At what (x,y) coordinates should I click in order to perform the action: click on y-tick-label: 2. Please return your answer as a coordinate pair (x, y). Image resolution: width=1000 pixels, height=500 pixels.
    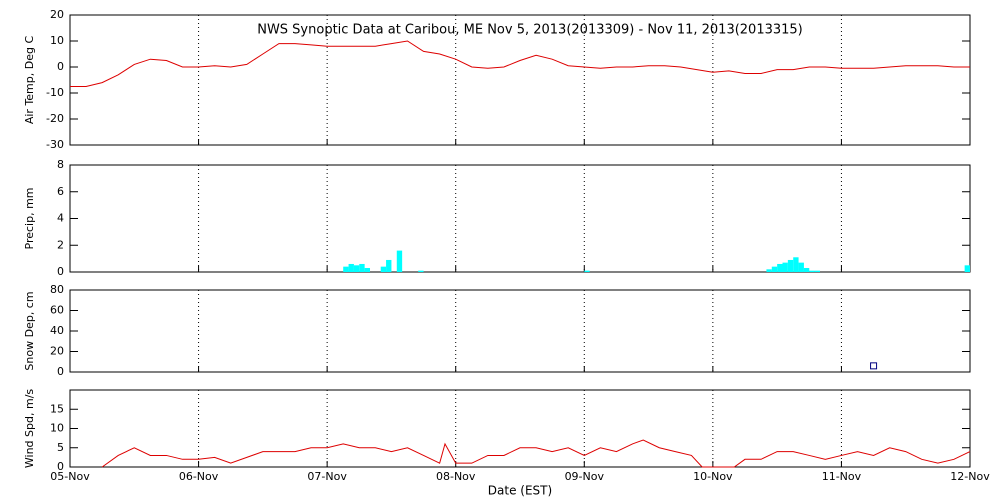
    Looking at the image, I should click on (60, 244).